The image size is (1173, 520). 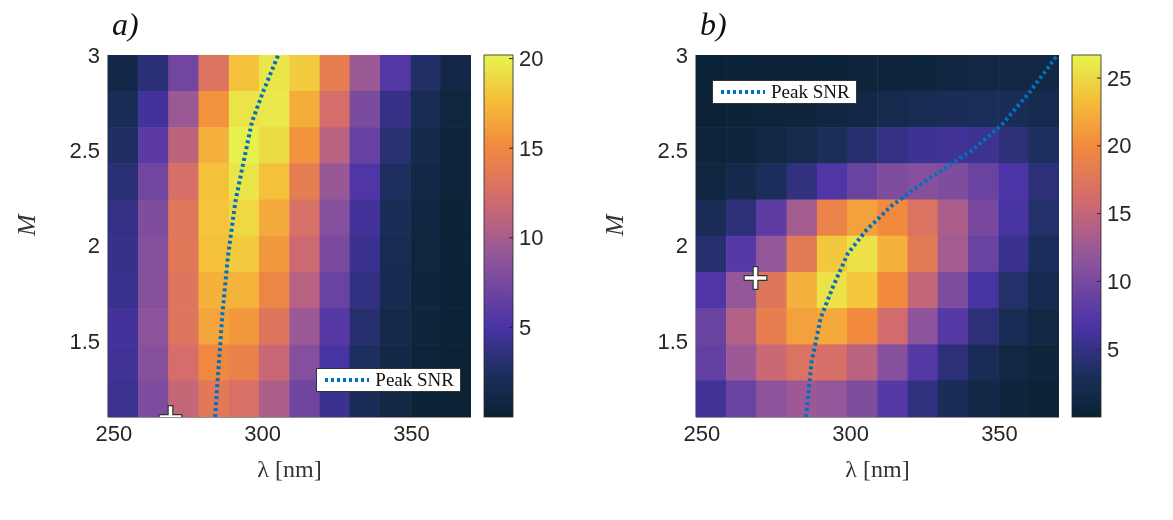 What do you see at coordinates (1119, 78) in the screenshot?
I see `color-bar-label: 25` at bounding box center [1119, 78].